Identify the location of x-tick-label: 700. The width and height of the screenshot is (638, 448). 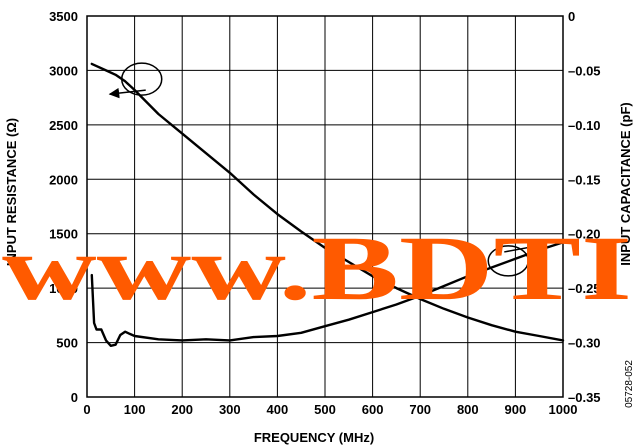
(420, 409).